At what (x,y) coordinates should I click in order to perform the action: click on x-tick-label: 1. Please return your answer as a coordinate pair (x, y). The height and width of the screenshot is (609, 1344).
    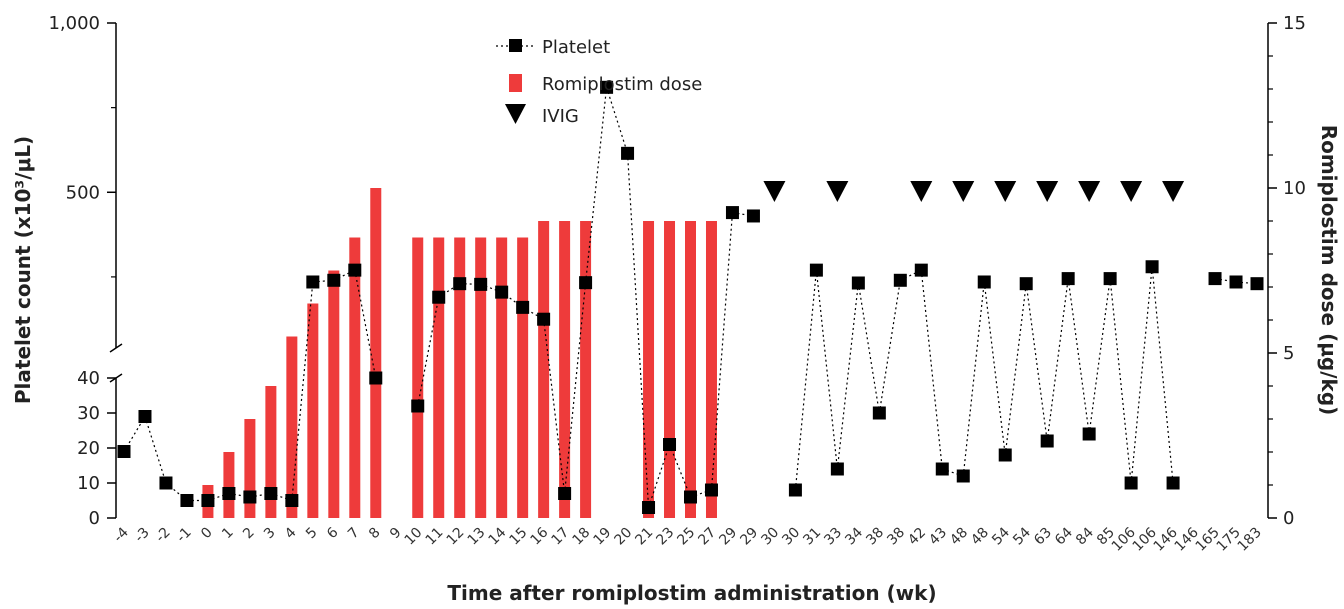
    Looking at the image, I should click on (228, 534).